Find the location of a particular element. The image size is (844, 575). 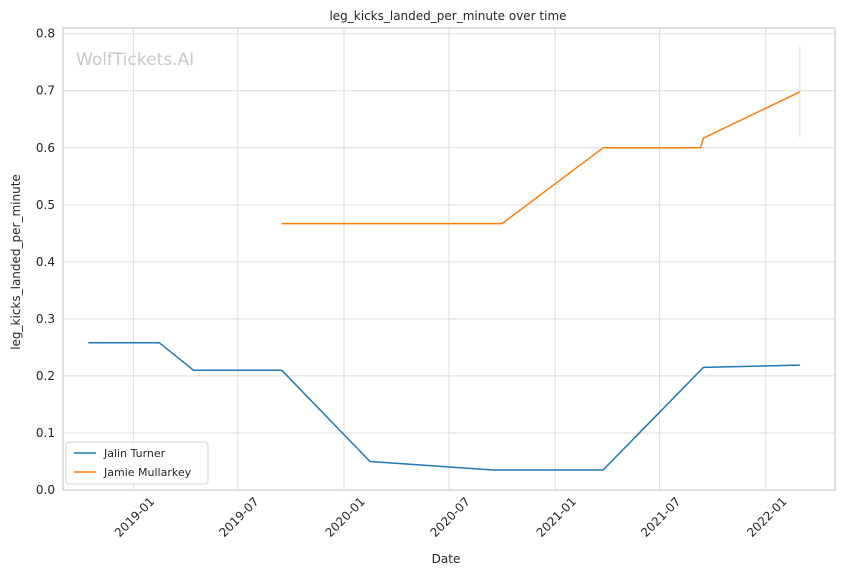

legend-box is located at coordinates (137, 463).